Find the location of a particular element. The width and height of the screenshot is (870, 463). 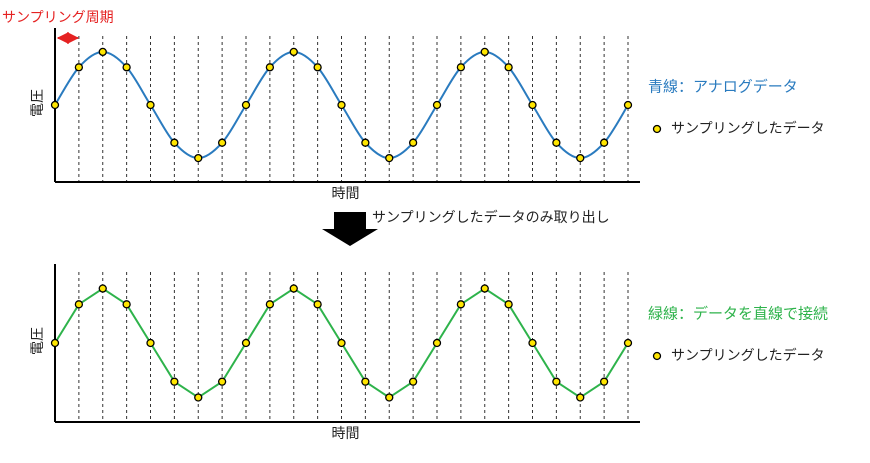

period-label: サンプリング周期 is located at coordinates (58, 18).